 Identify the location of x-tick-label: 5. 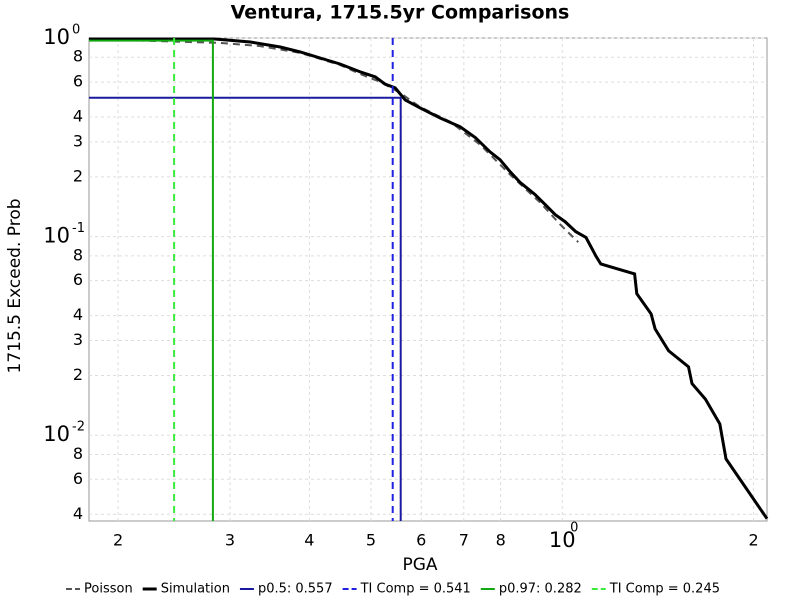
(371, 540).